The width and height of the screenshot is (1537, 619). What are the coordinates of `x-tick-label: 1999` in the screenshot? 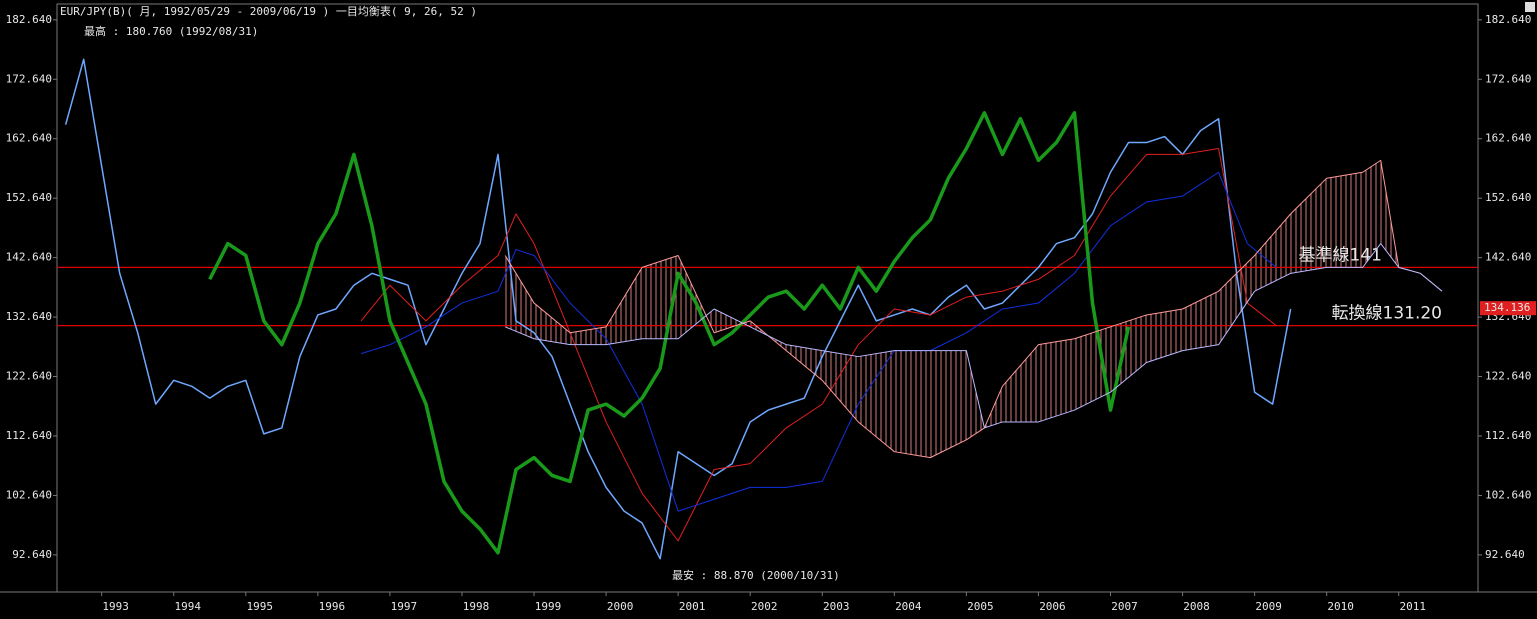 It's located at (548, 606).